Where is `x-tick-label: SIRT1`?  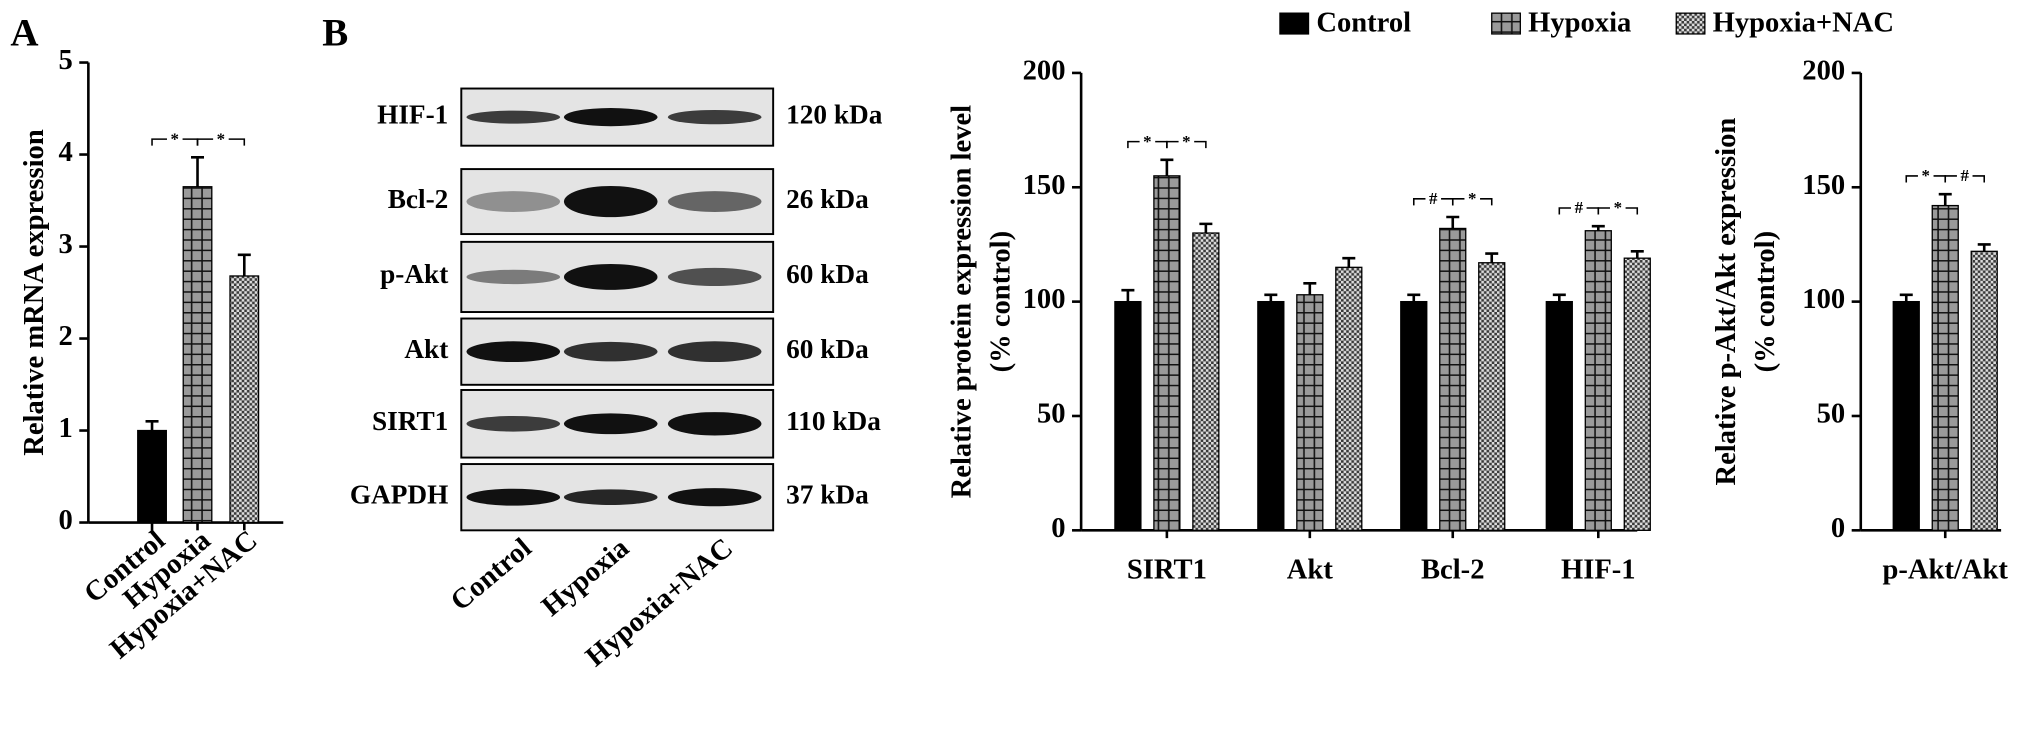 x-tick-label: SIRT1 is located at coordinates (1167, 569).